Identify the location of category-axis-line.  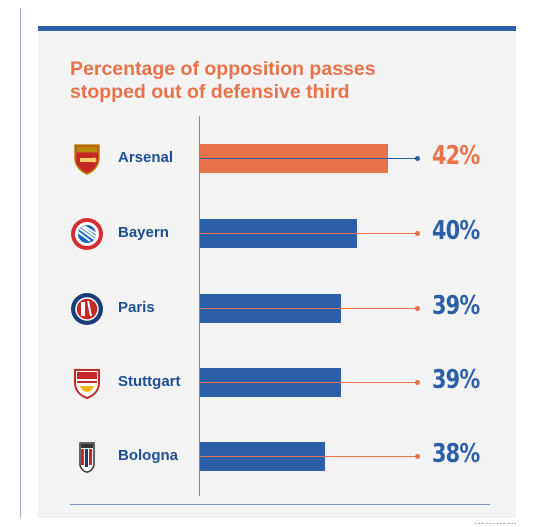
(199, 306).